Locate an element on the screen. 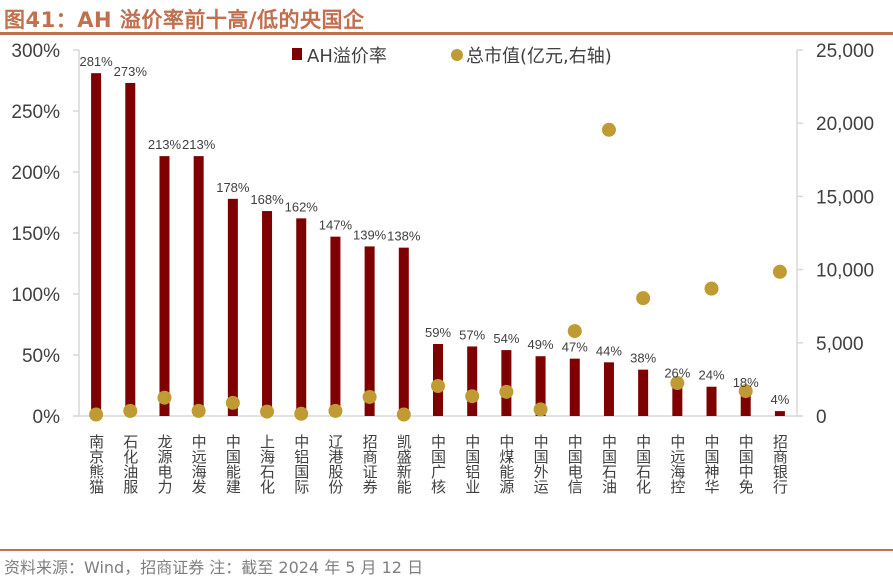 This screenshot has width=893, height=579. left-axis-tick-label: 50% is located at coordinates (41, 356).